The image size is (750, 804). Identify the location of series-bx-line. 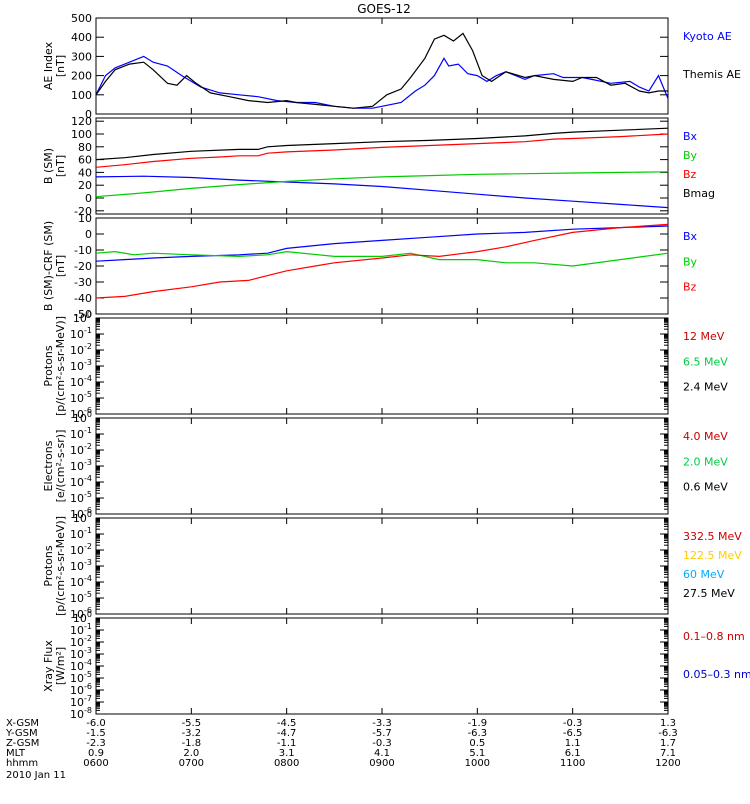
(382, 192).